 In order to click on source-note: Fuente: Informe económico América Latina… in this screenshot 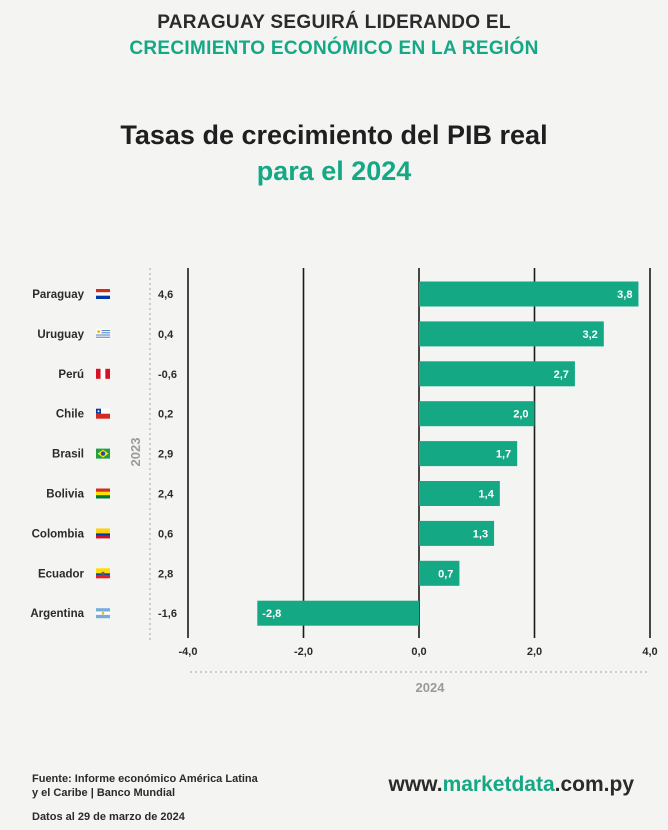, I will do `click(145, 786)`.